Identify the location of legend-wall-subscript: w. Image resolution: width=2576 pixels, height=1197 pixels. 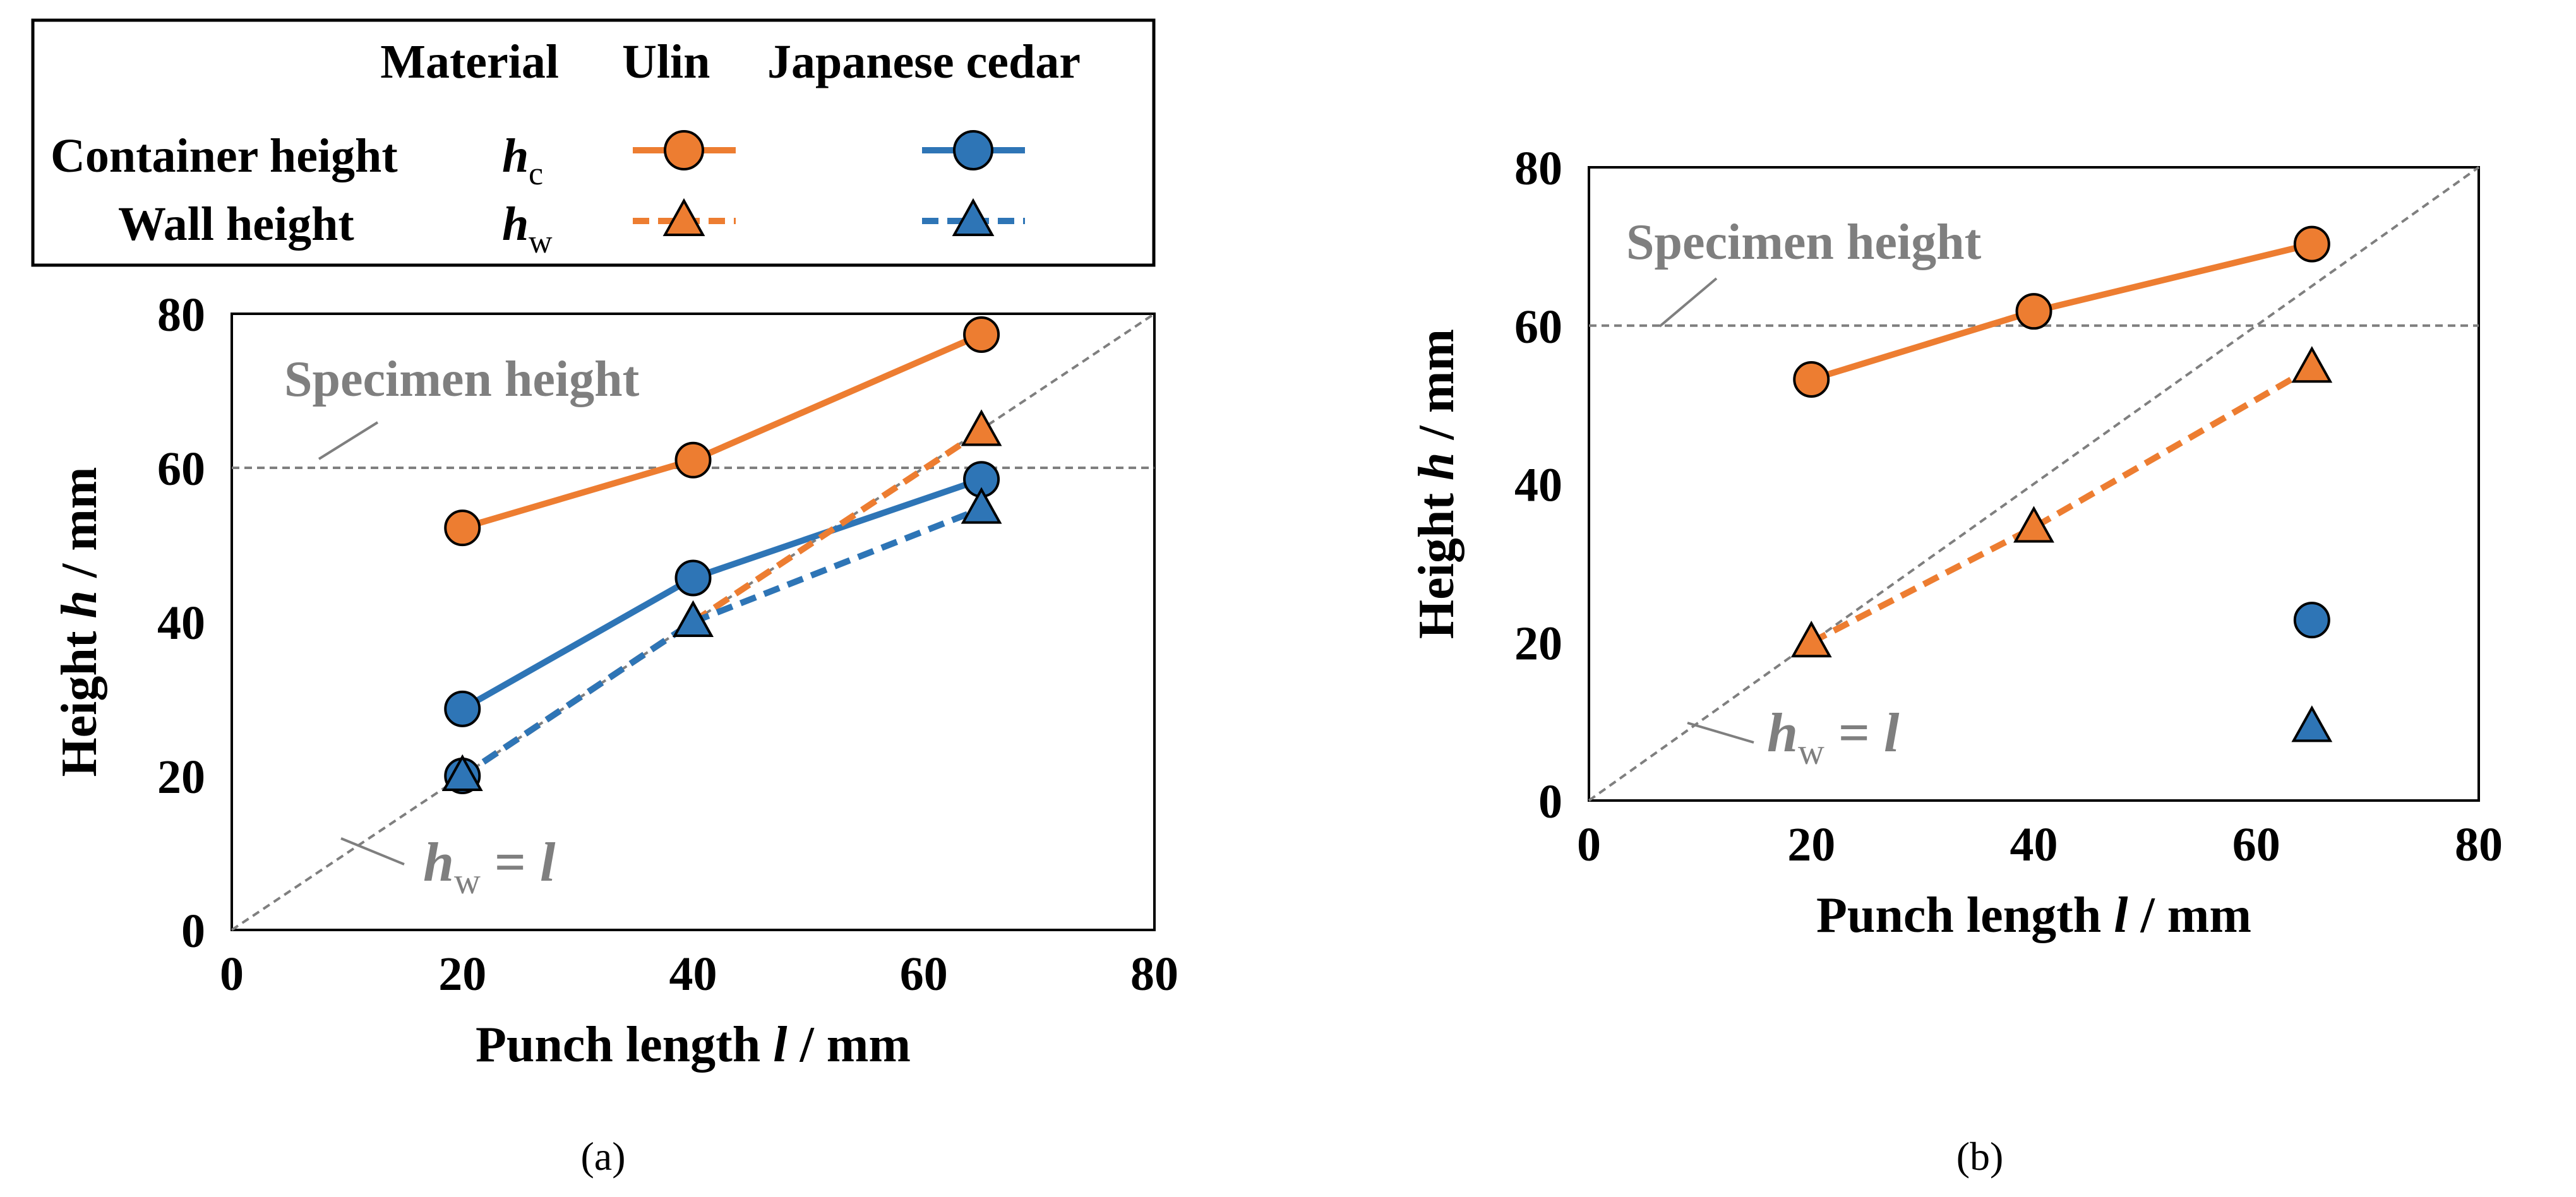
(541, 242).